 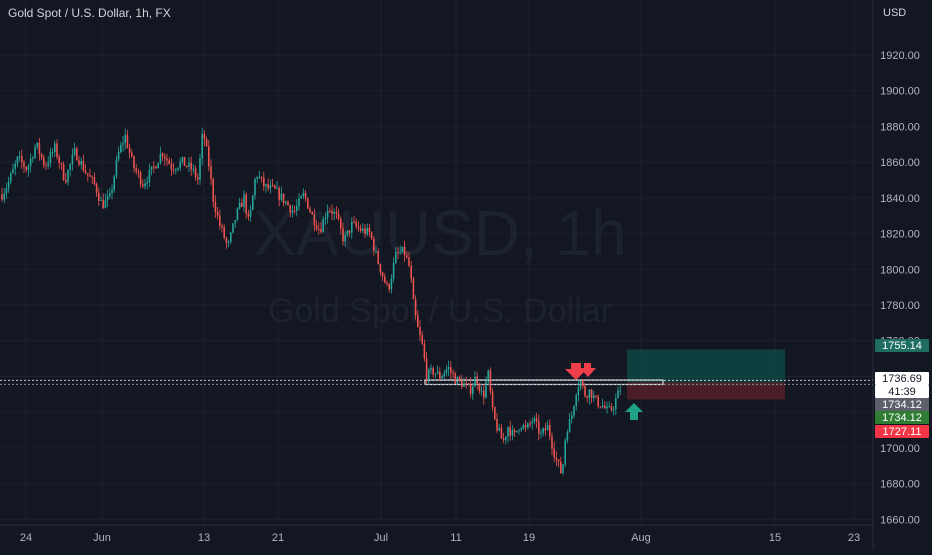 What do you see at coordinates (440, 538) in the screenshot?
I see `time-axis-labels: 24 Jun 13 21 Jul 11 19 Aug 15 23` at bounding box center [440, 538].